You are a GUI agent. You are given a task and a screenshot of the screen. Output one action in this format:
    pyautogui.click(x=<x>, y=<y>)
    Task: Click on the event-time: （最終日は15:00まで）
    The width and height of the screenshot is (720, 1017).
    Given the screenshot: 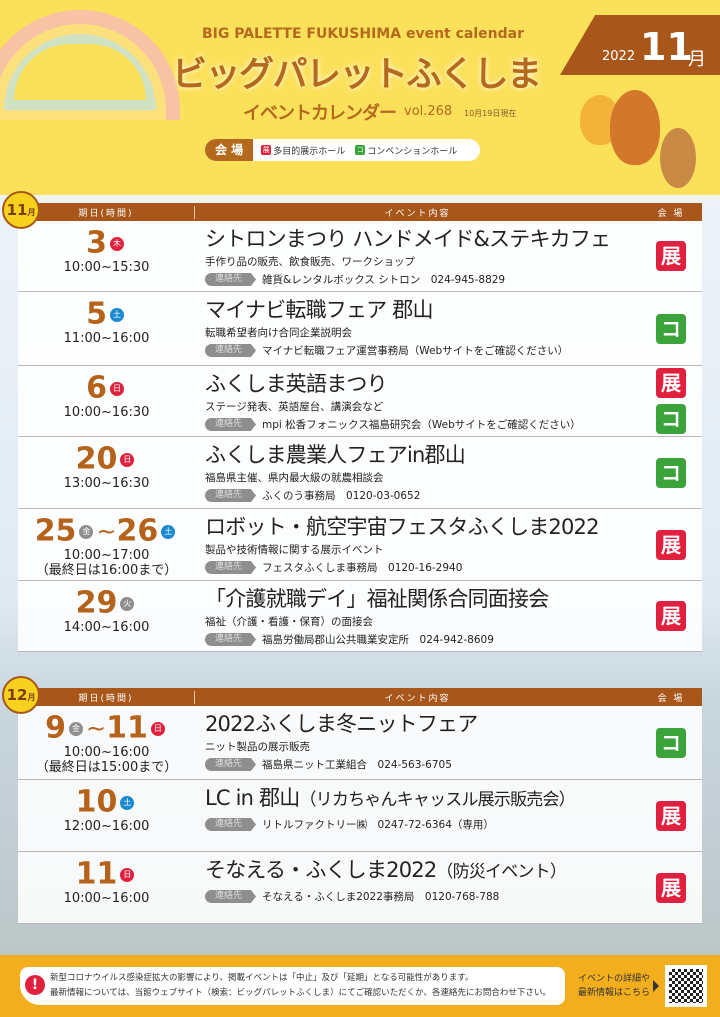 What is the action you would take?
    pyautogui.click(x=106, y=767)
    